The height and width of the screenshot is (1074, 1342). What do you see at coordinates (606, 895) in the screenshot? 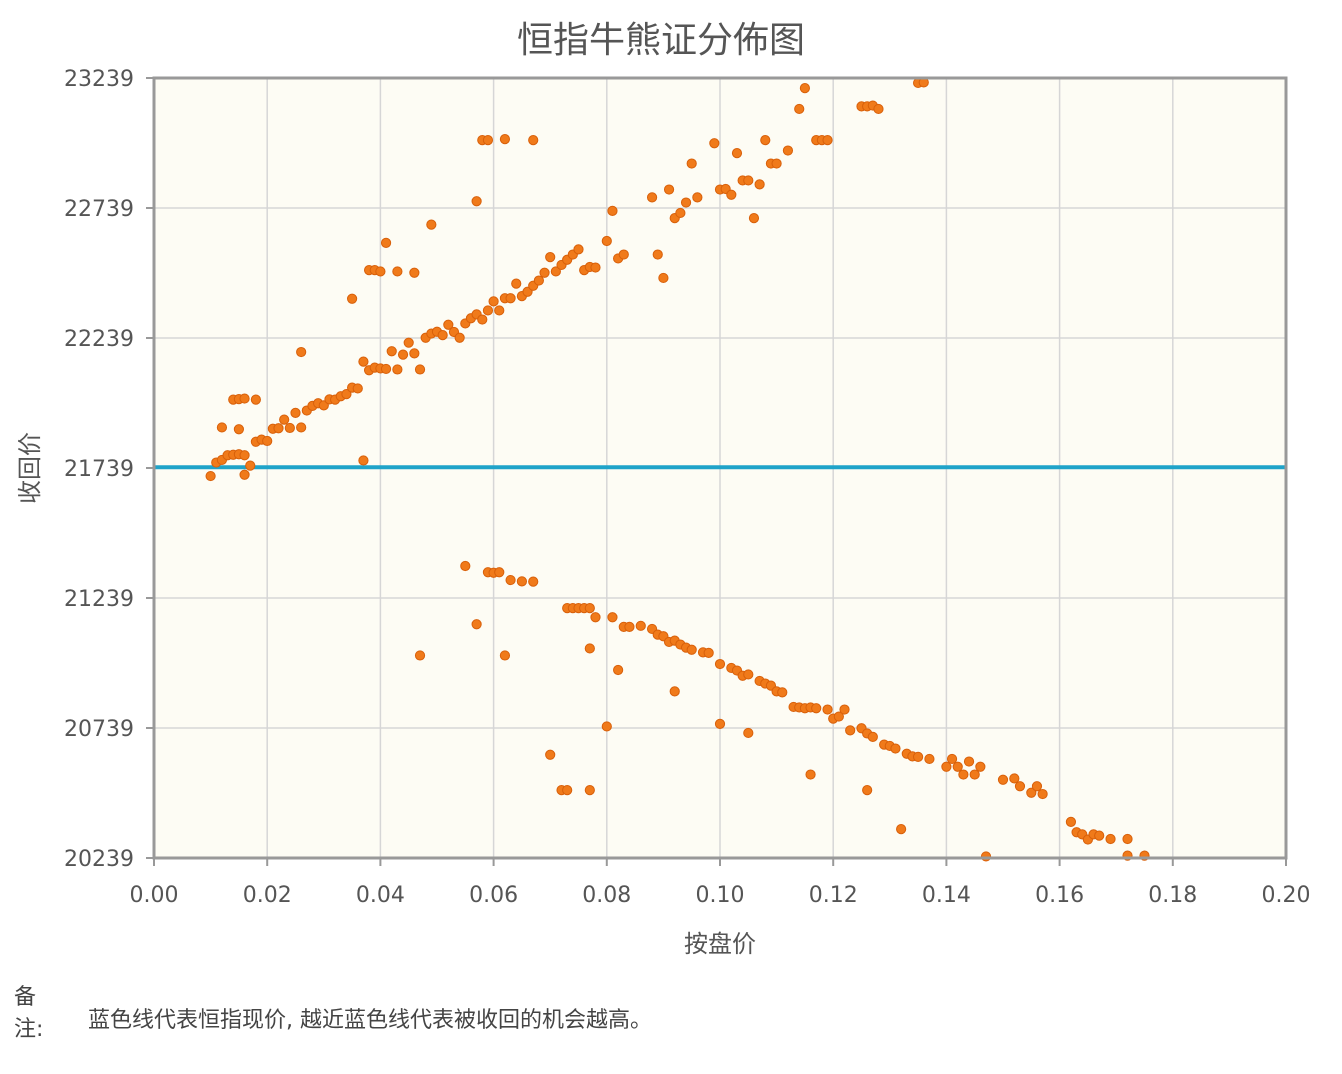
I see `x-tick-label: 0.08` at bounding box center [606, 895].